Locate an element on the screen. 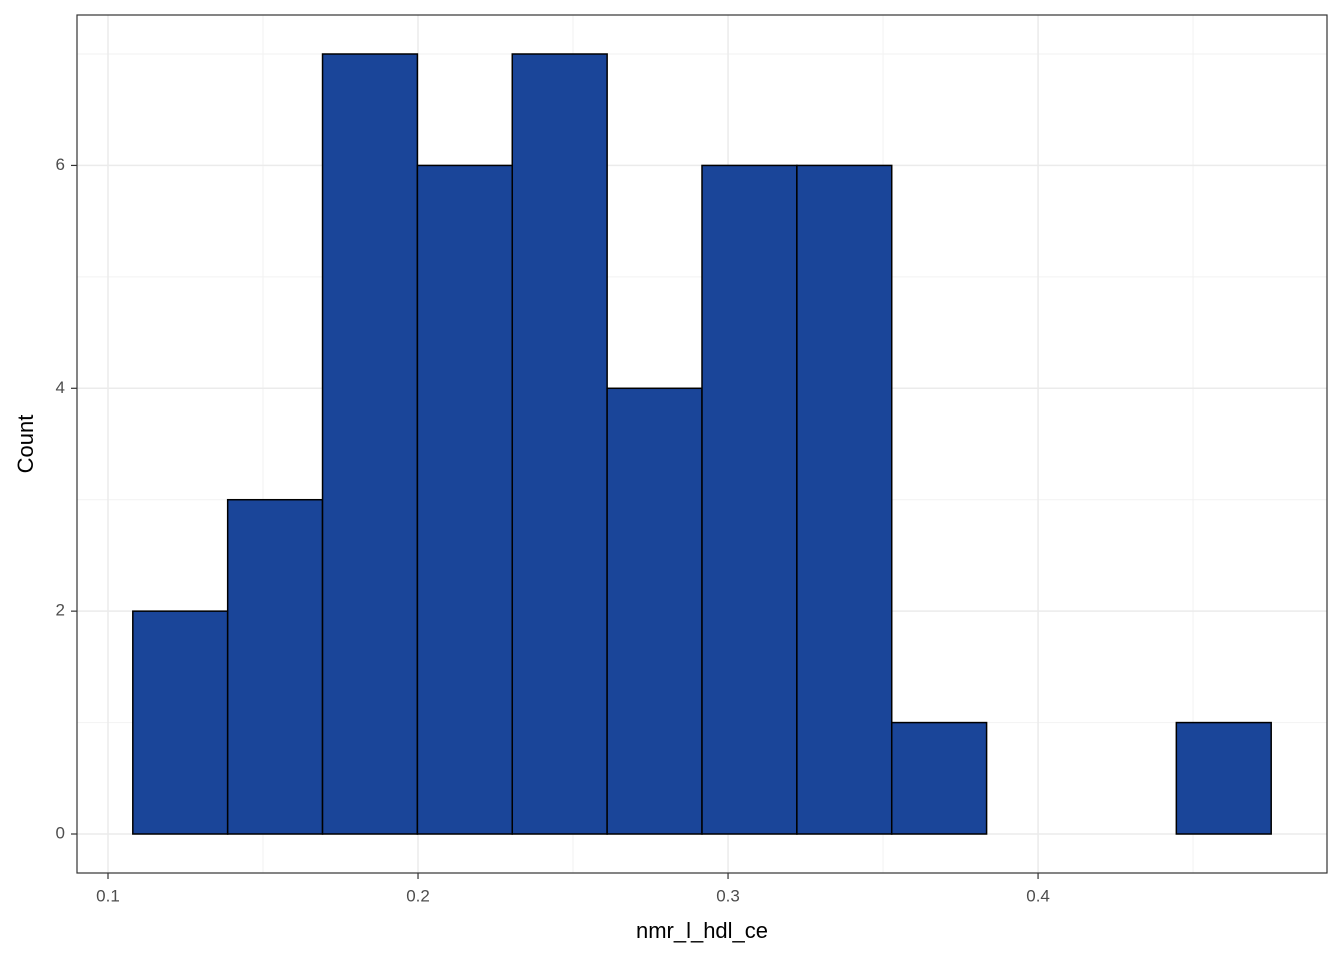  y-tick-label: 6 is located at coordinates (60, 164).